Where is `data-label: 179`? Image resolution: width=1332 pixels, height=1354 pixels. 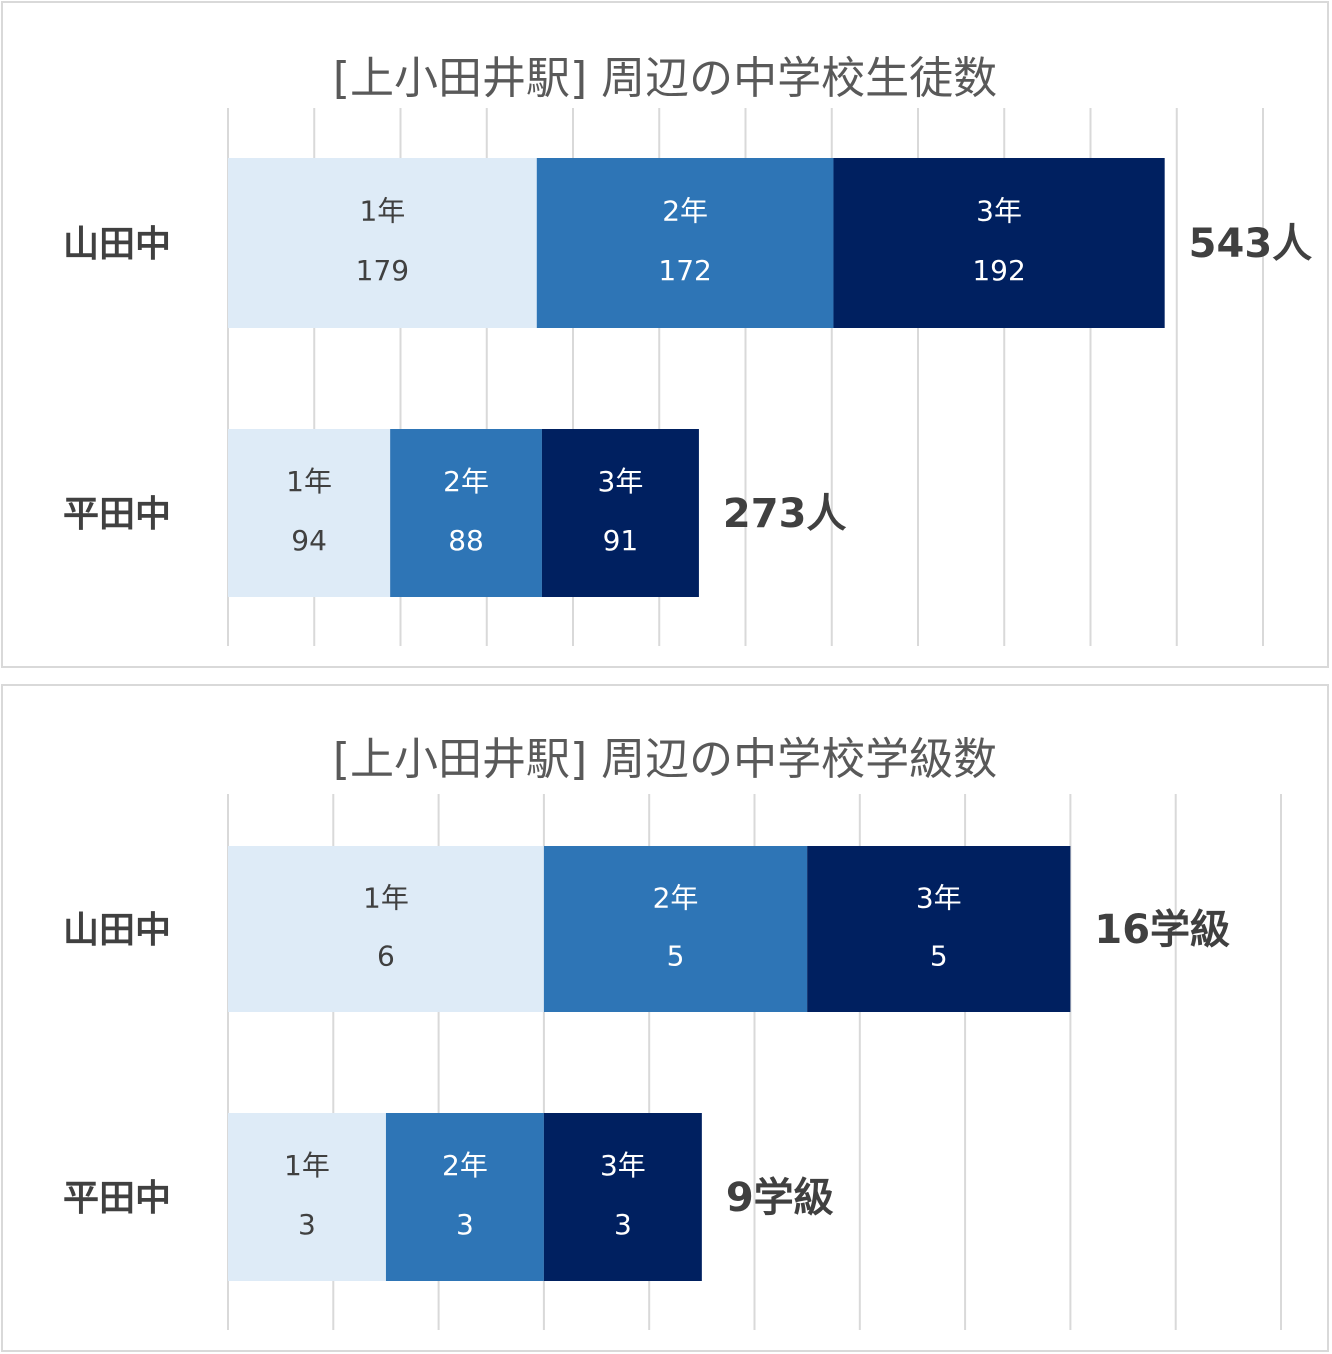
data-label: 179 is located at coordinates (382, 270).